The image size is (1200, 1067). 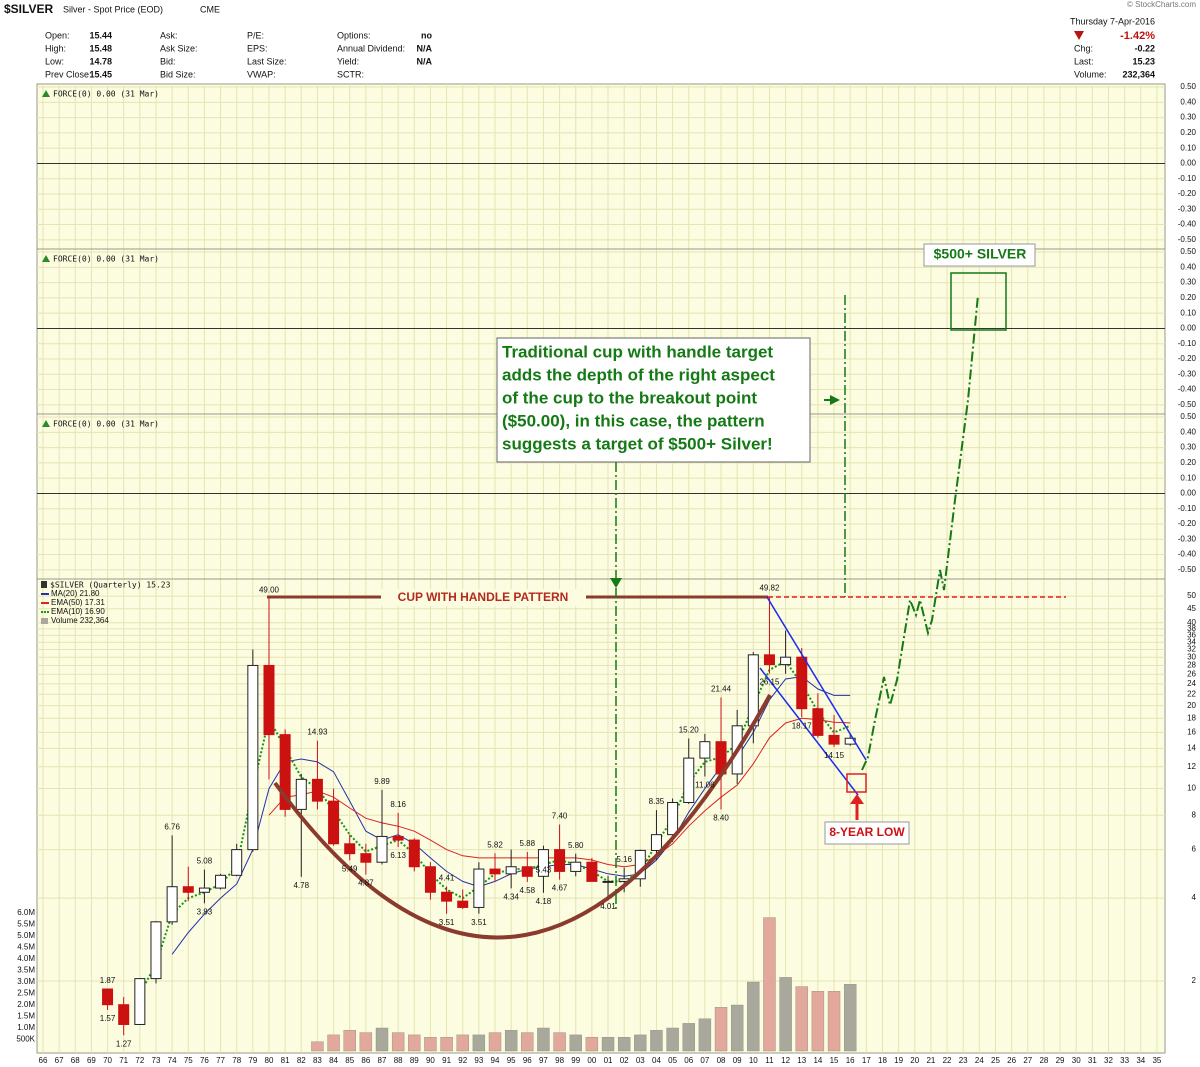 I want to click on x-tick-label: 93, so click(x=478, y=1060).